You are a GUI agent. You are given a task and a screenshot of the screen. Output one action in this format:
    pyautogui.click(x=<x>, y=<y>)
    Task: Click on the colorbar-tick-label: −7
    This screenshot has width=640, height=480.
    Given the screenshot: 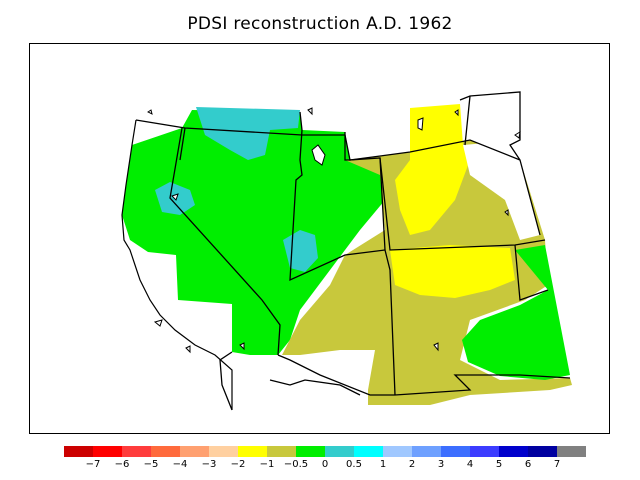 What is the action you would take?
    pyautogui.click(x=93, y=464)
    